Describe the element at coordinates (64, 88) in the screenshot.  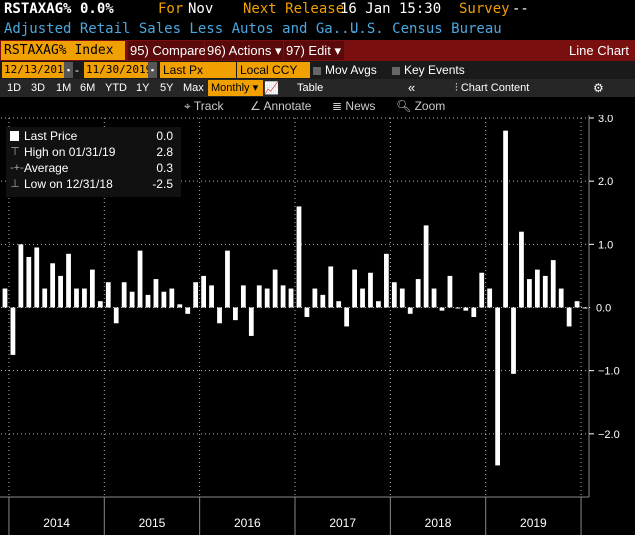
I see `period-1m: 1M` at that location.